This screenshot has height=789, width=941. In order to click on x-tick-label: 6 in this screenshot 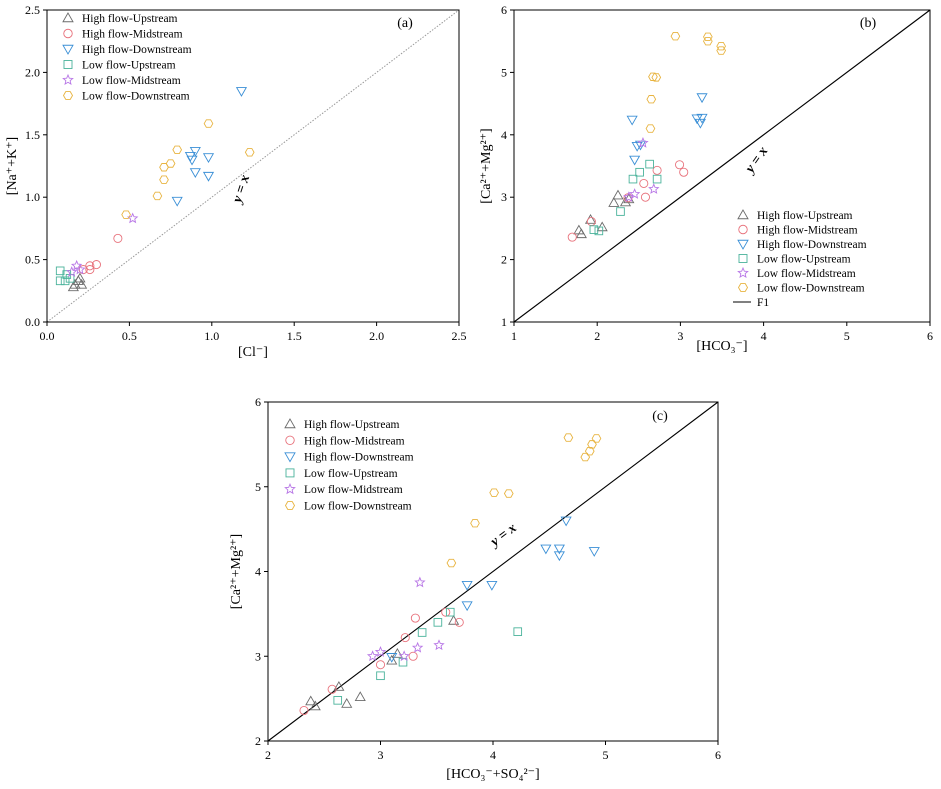, I will do `click(718, 755)`.